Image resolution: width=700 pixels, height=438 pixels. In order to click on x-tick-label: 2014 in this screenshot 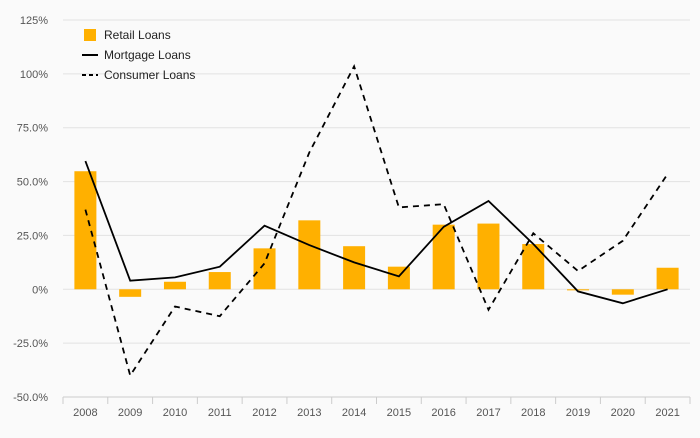, I will do `click(354, 413)`.